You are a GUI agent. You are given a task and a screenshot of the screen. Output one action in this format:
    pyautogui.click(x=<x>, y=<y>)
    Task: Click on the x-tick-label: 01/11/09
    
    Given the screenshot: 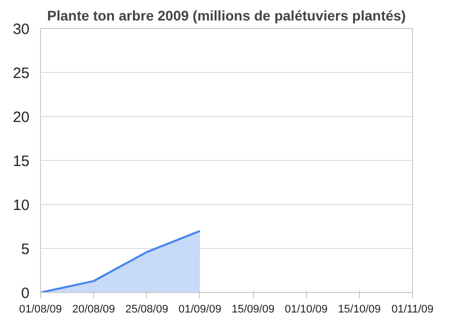 What is the action you would take?
    pyautogui.click(x=413, y=310)
    